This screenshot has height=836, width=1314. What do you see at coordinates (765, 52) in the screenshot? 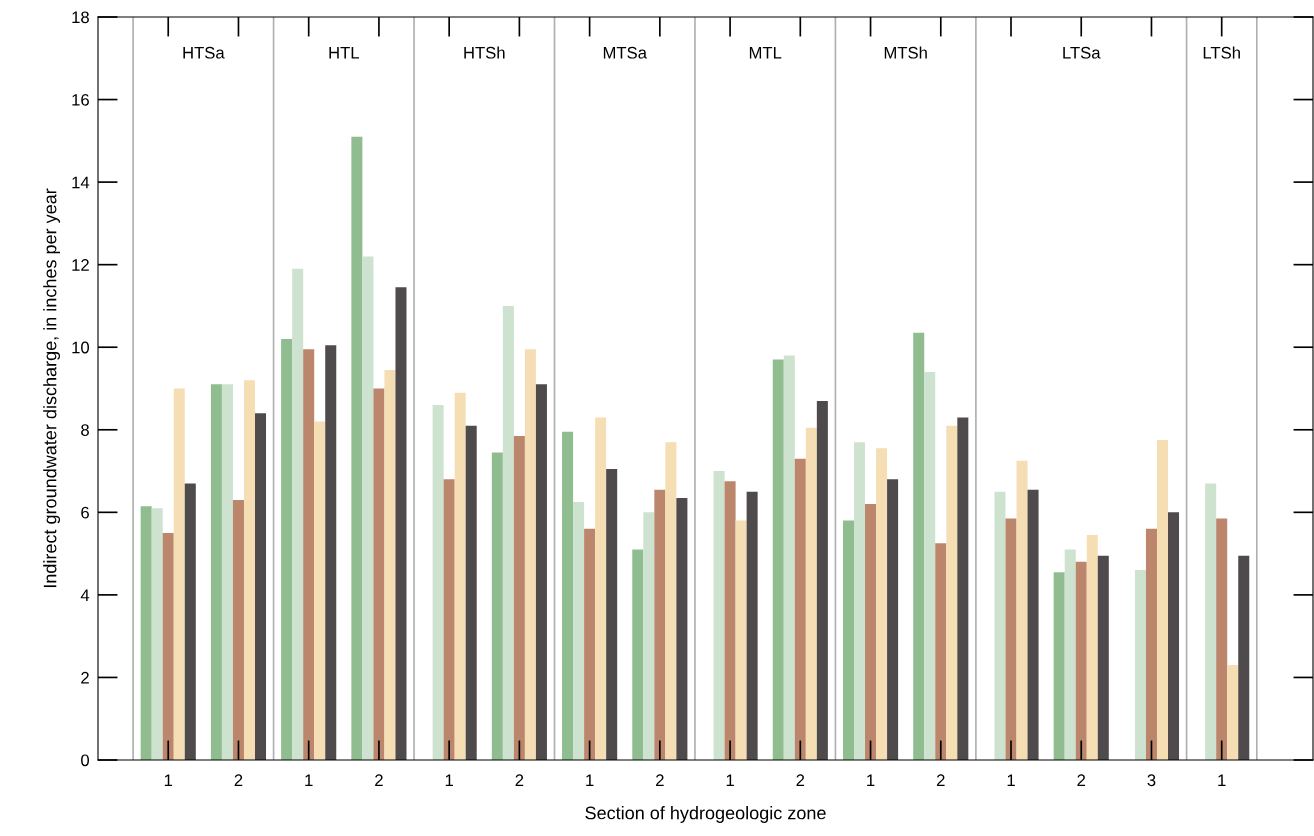
I see `annotation: MTL` at bounding box center [765, 52].